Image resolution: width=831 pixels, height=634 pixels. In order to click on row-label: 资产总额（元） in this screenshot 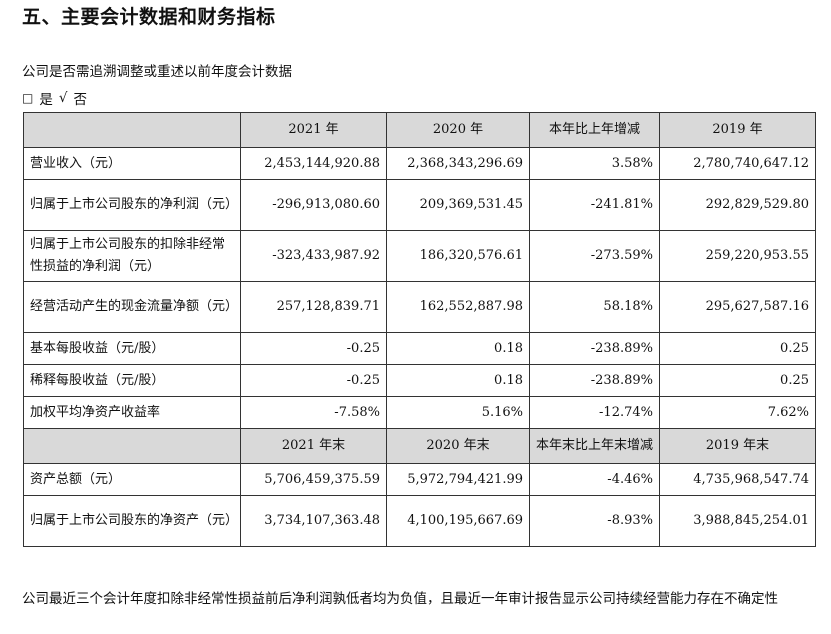, I will do `click(132, 479)`.